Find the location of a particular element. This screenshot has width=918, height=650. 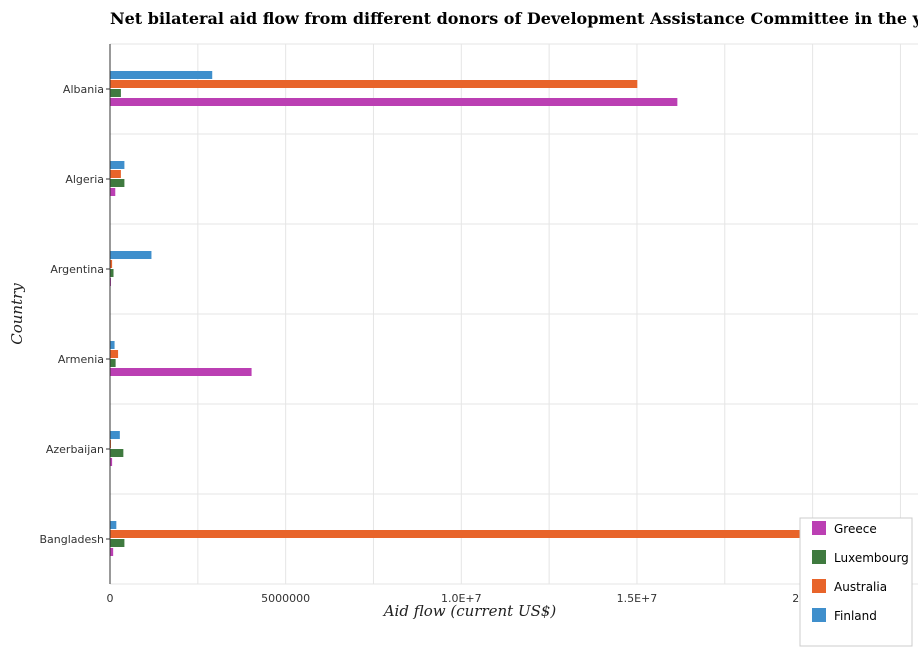

y-tick-label: Bangladesh is located at coordinates (72, 539).